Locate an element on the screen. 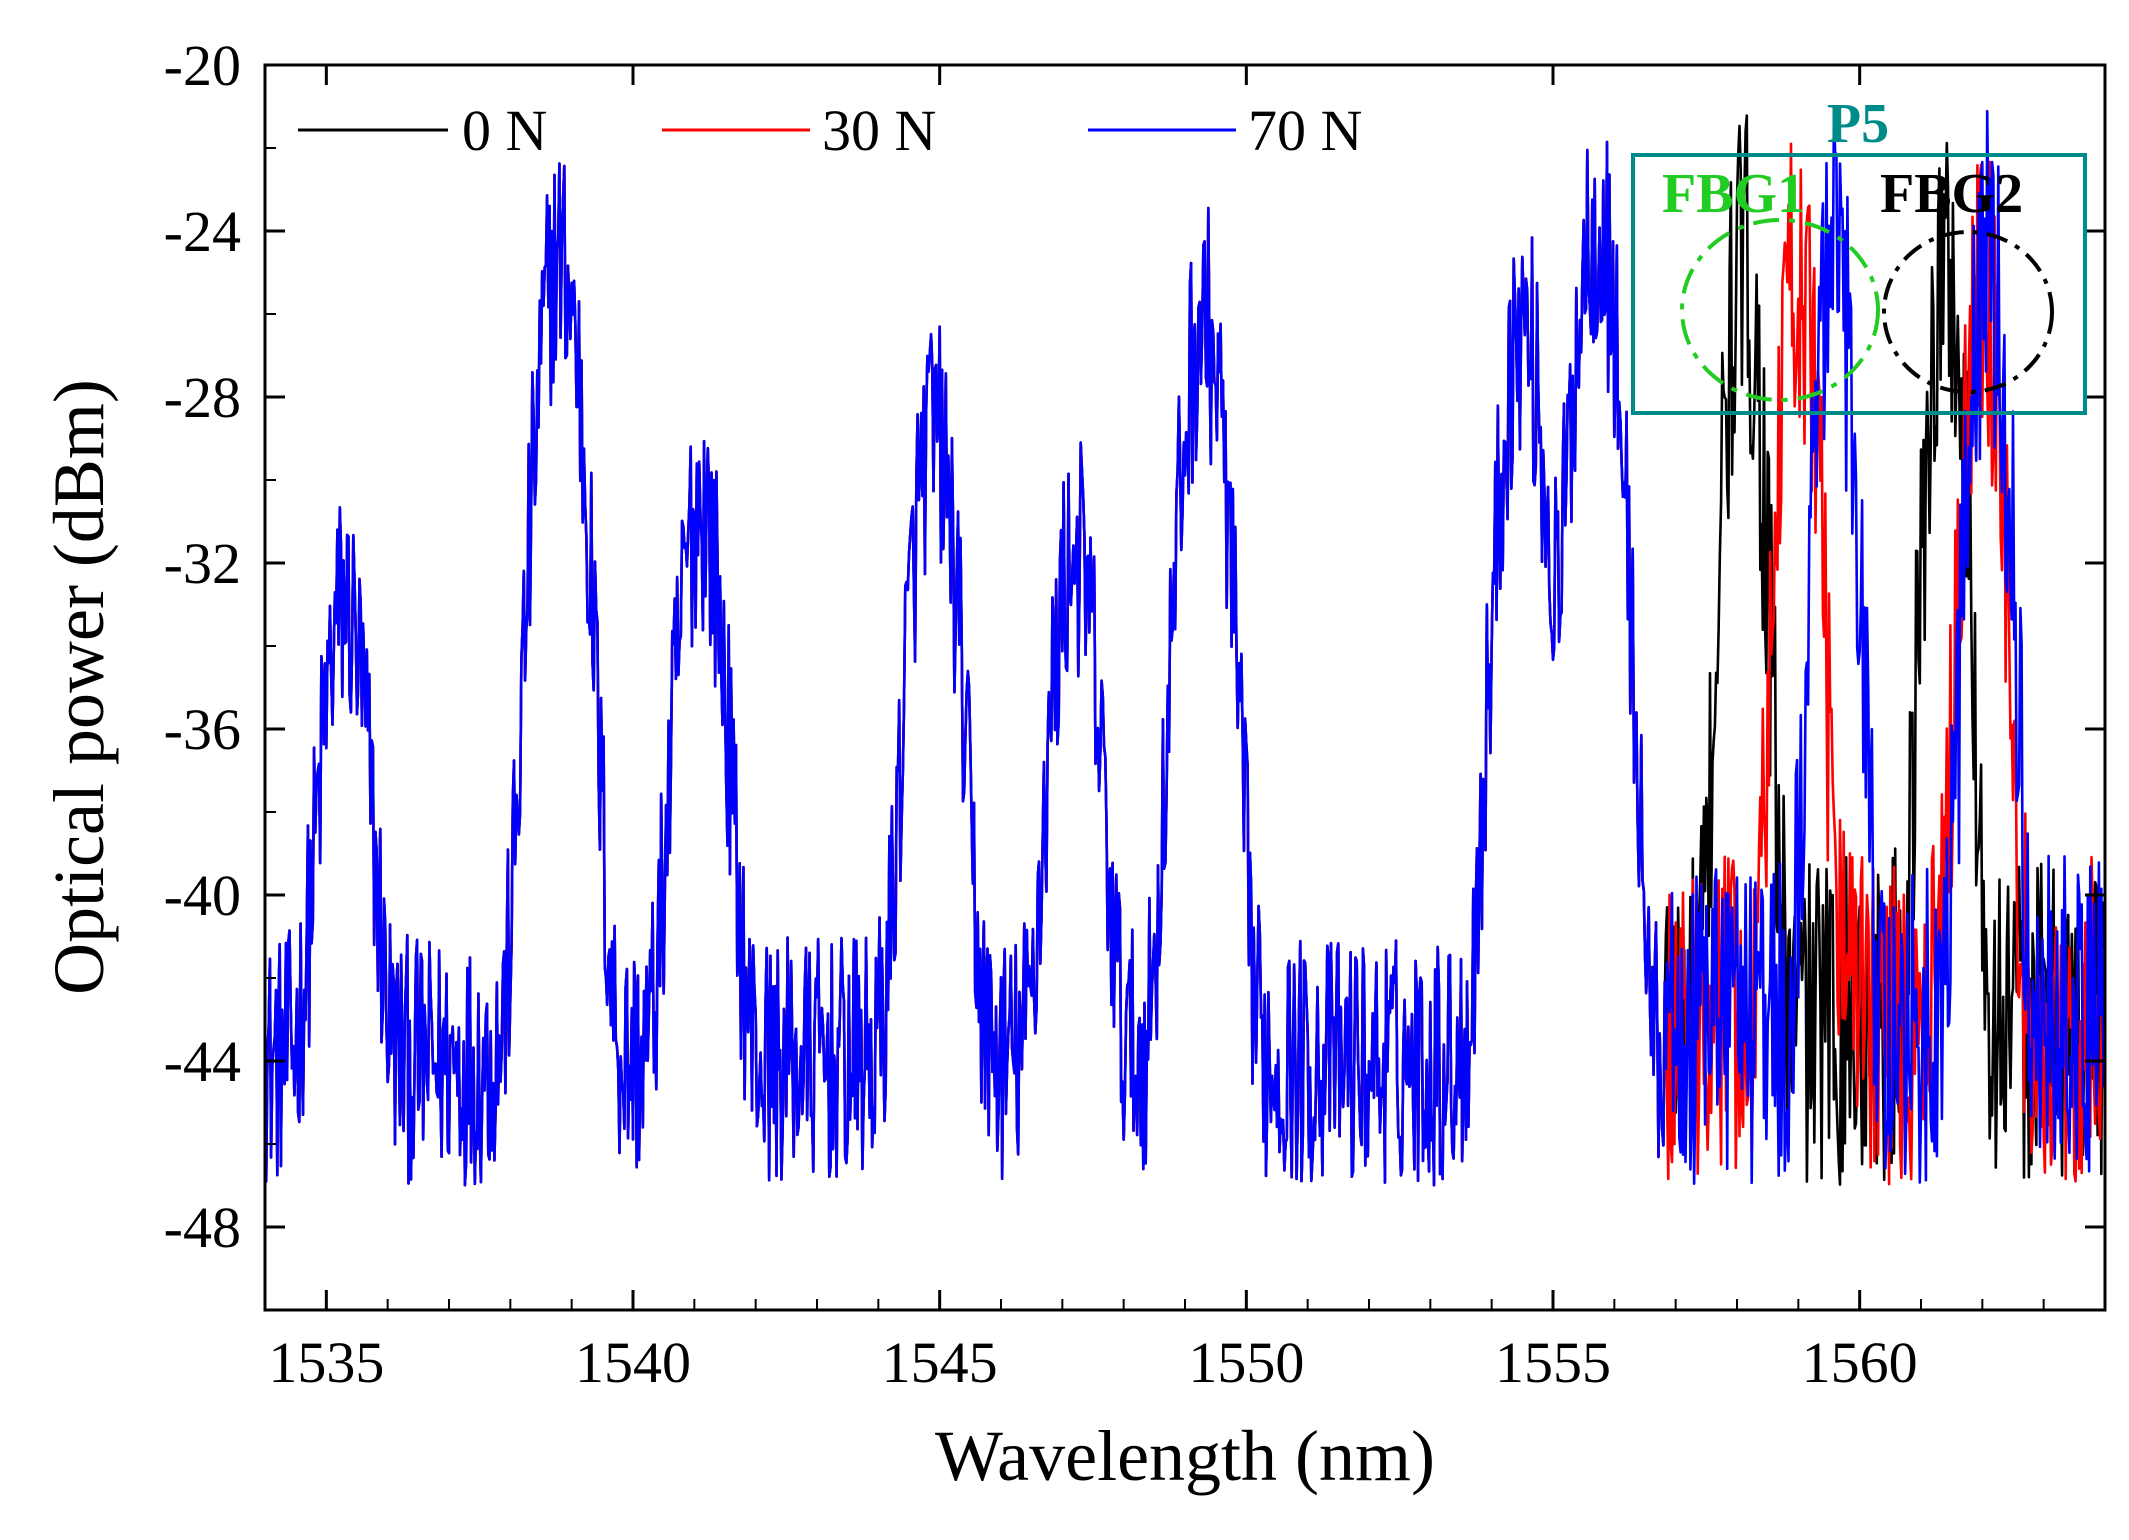  y-tick-label: -40 is located at coordinates (202, 895).